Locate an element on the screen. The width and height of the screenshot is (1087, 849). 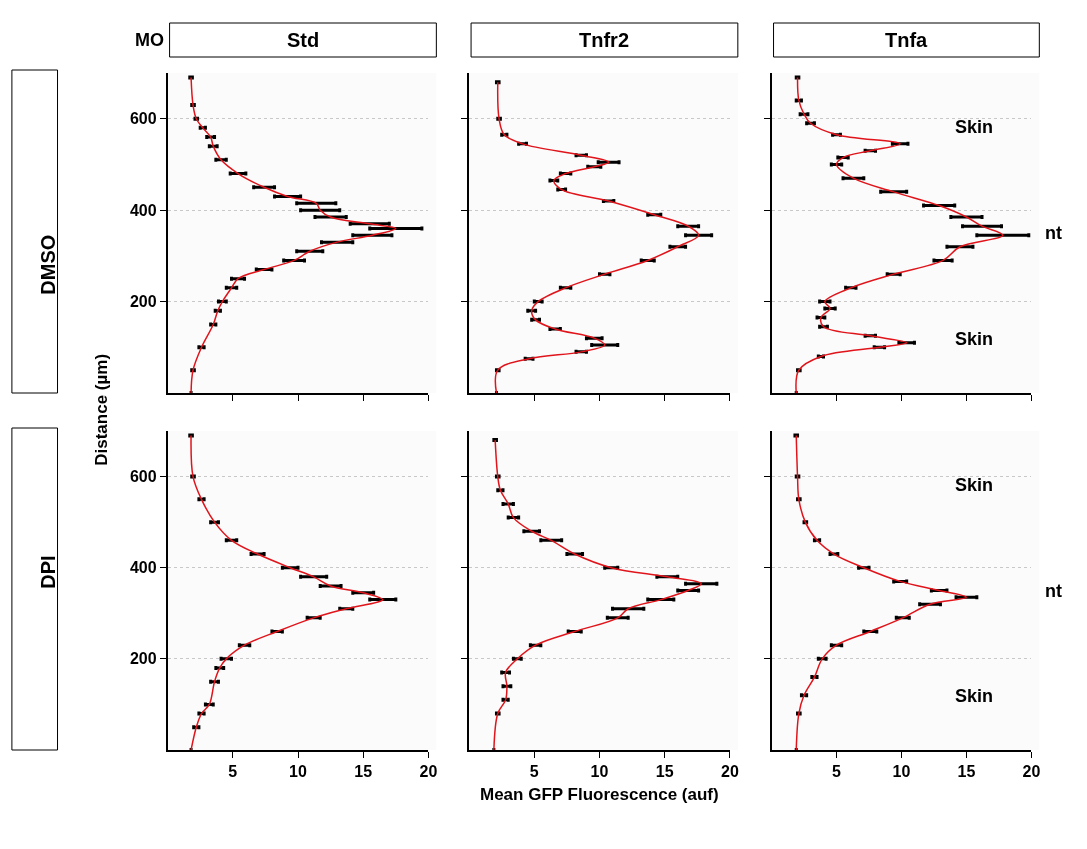
chart-title: Tnfr2 is located at coordinates (604, 40).